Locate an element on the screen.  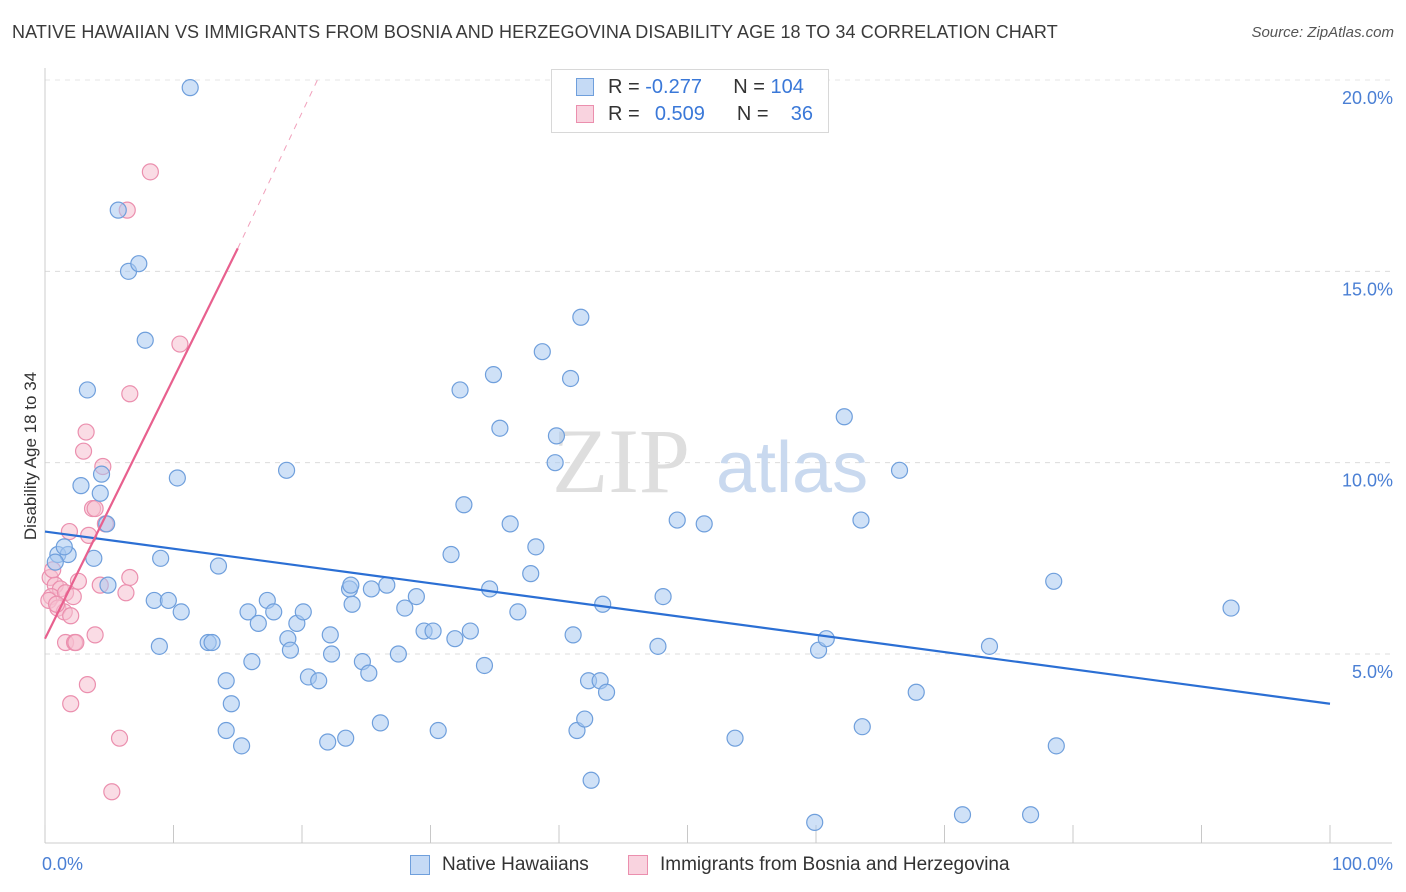
watermark-atlas: atlas is located at coordinates (792, 468).